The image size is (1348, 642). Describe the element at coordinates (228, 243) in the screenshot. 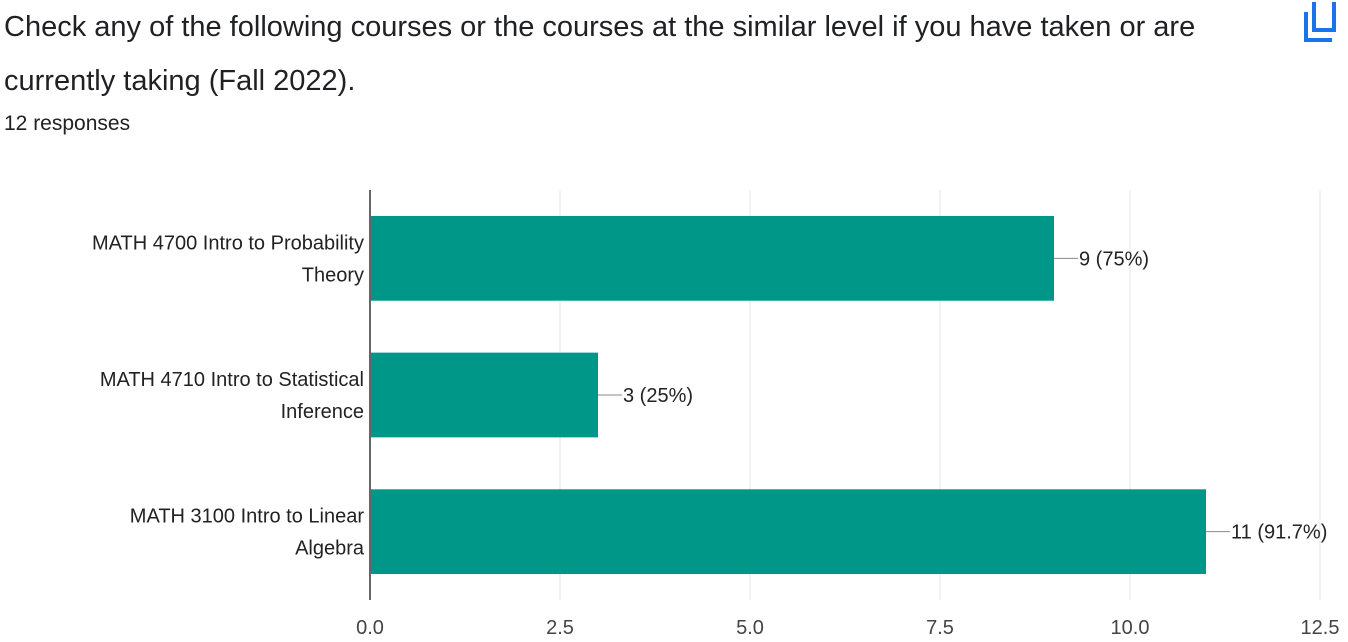

I see `category-label: MATH 4700 Intro to Probability` at that location.